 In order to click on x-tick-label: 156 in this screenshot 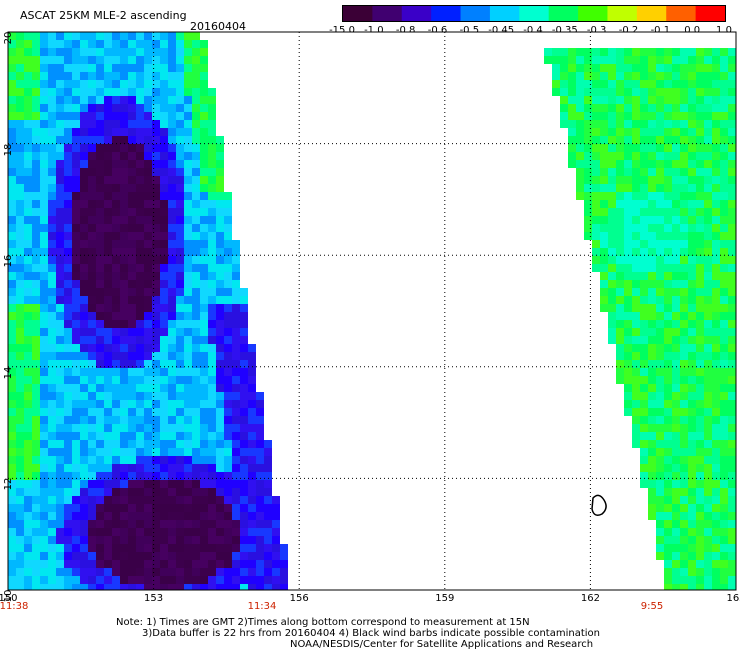, I will do `click(299, 598)`.